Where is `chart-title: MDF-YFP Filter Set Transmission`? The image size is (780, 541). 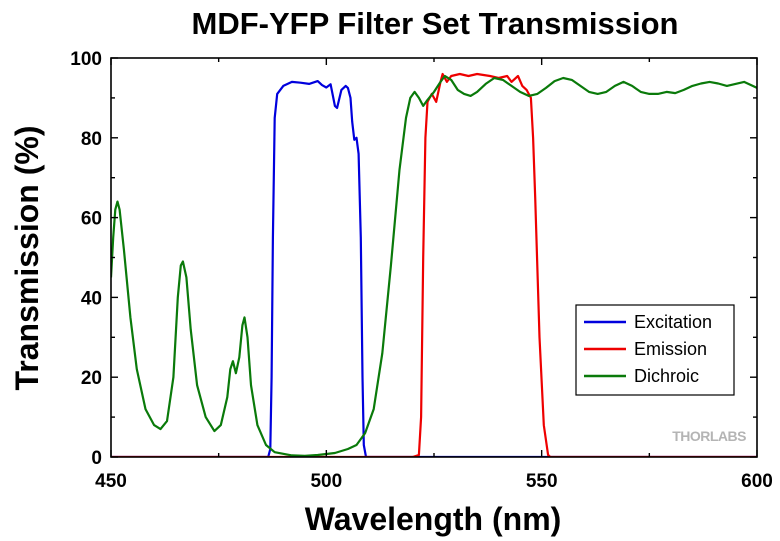
chart-title: MDF-YFP Filter Set Transmission is located at coordinates (435, 23).